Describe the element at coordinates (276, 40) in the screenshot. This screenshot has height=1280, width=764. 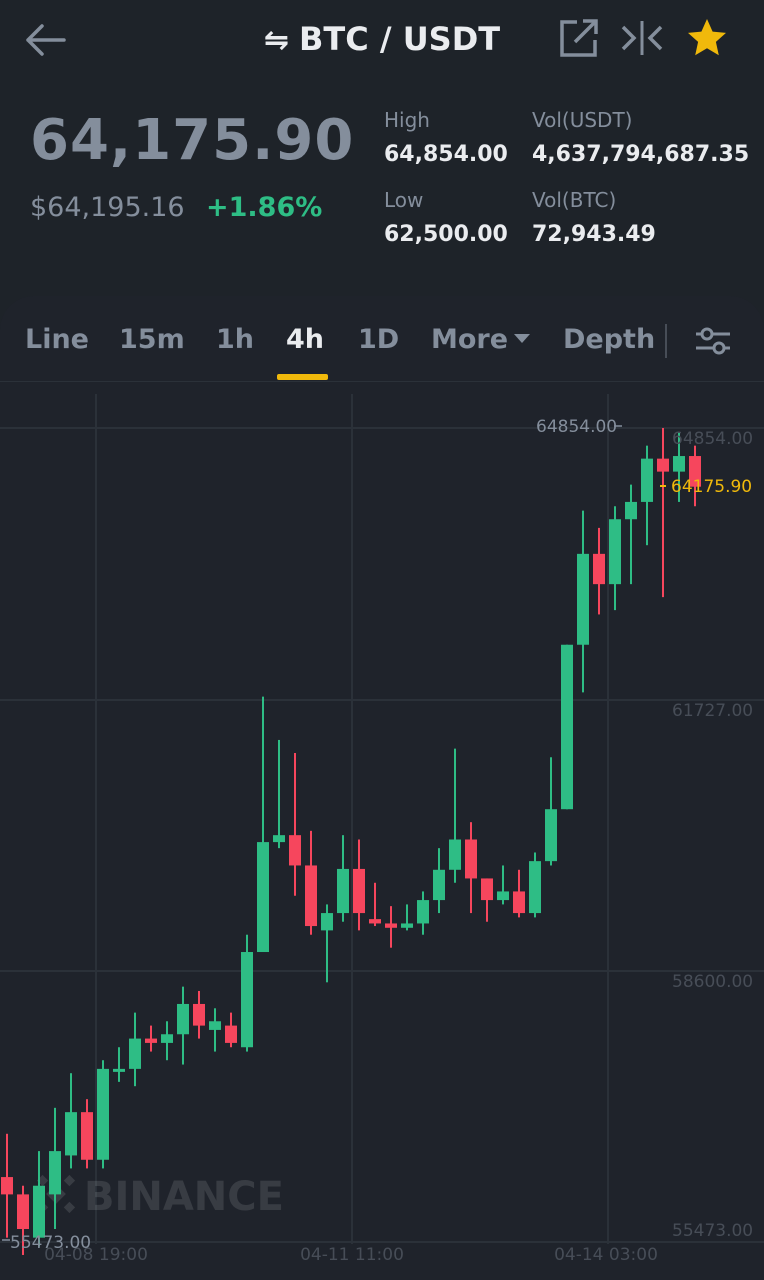
I see `swap-icon: ⇋` at that location.